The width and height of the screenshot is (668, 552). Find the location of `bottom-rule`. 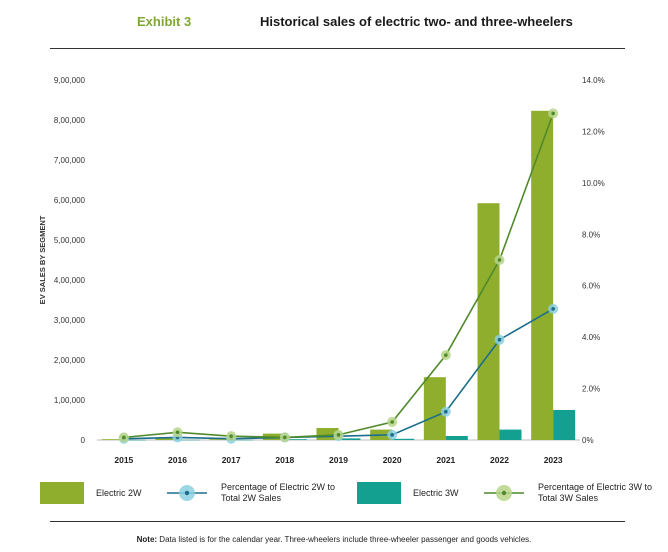

bottom-rule is located at coordinates (337, 521).